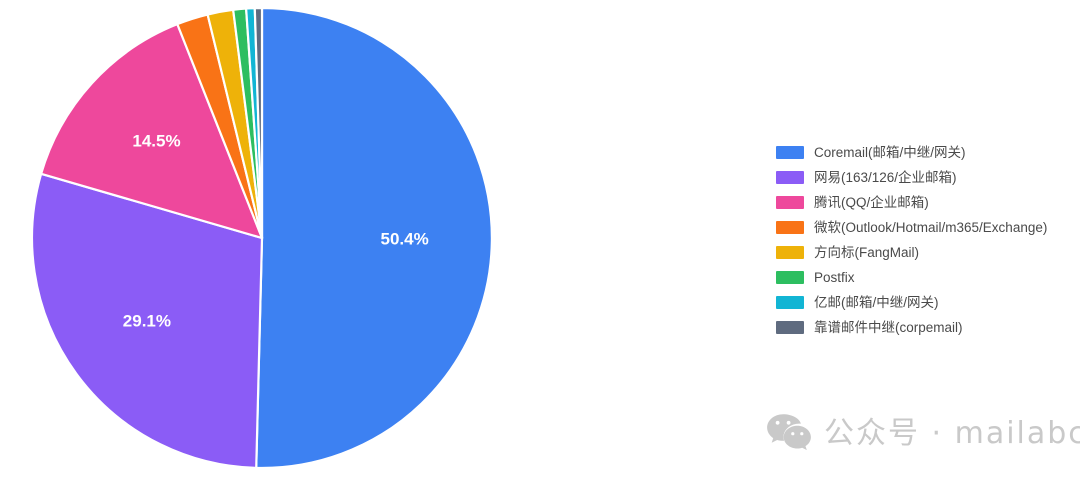  I want to click on legend-item: 微软(Outlook/Hotmail/m365/Exchange), so click(926, 227).